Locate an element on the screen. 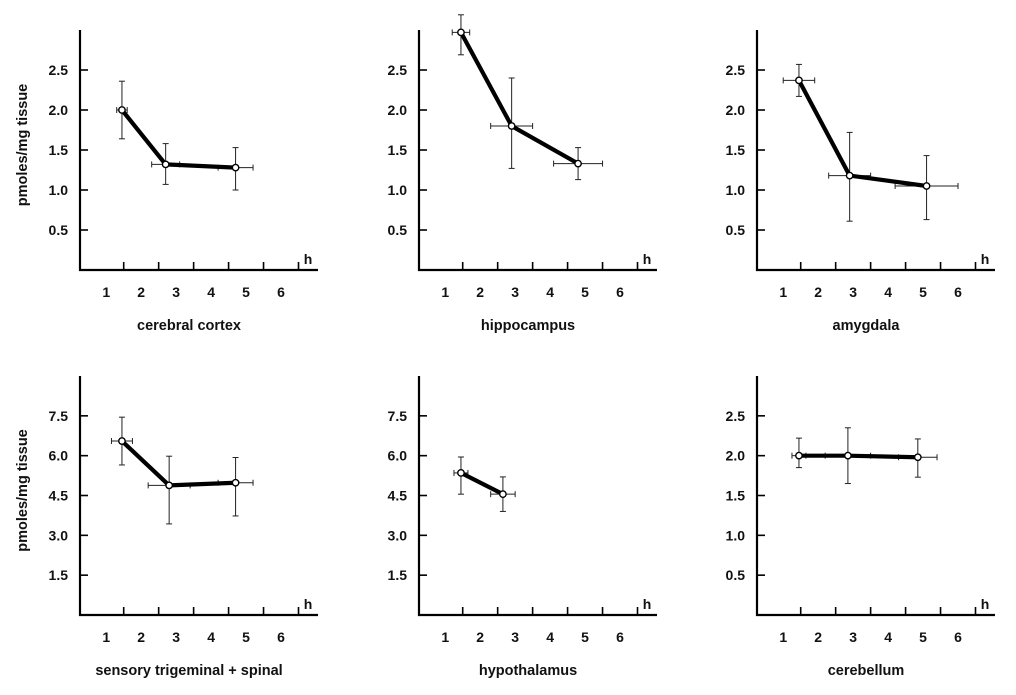  chart-panel-2: 0.5 1.0 1.5 2.0 2.5 1 2 3 4 5 6 h hippocampus is located at coordinates (522, 174).